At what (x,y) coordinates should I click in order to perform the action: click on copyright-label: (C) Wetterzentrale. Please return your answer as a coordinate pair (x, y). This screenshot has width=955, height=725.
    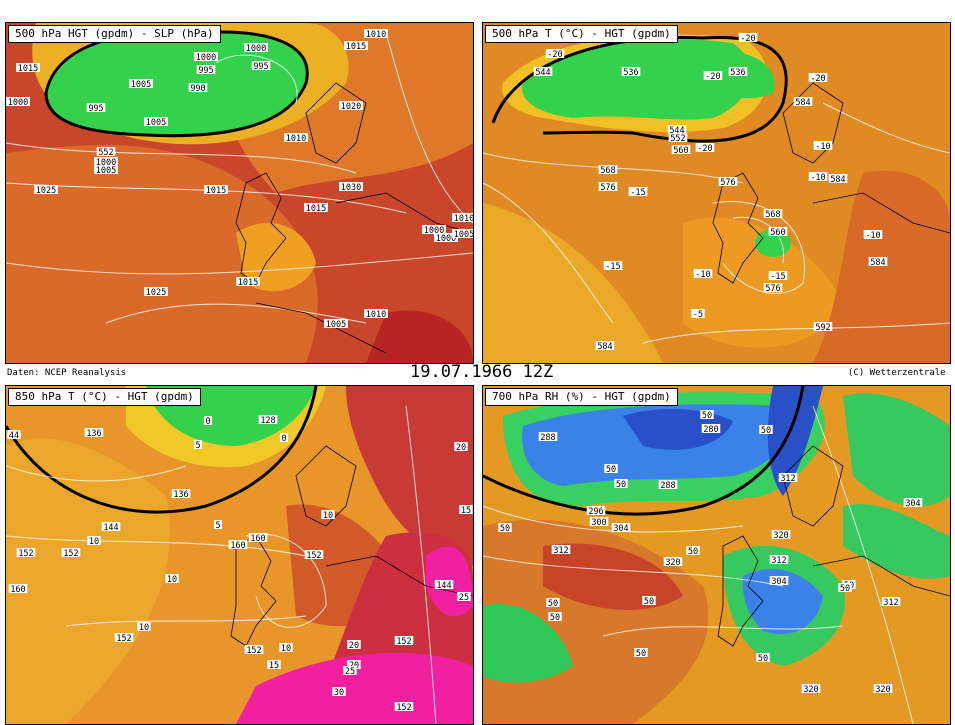
    Looking at the image, I should click on (897, 373).